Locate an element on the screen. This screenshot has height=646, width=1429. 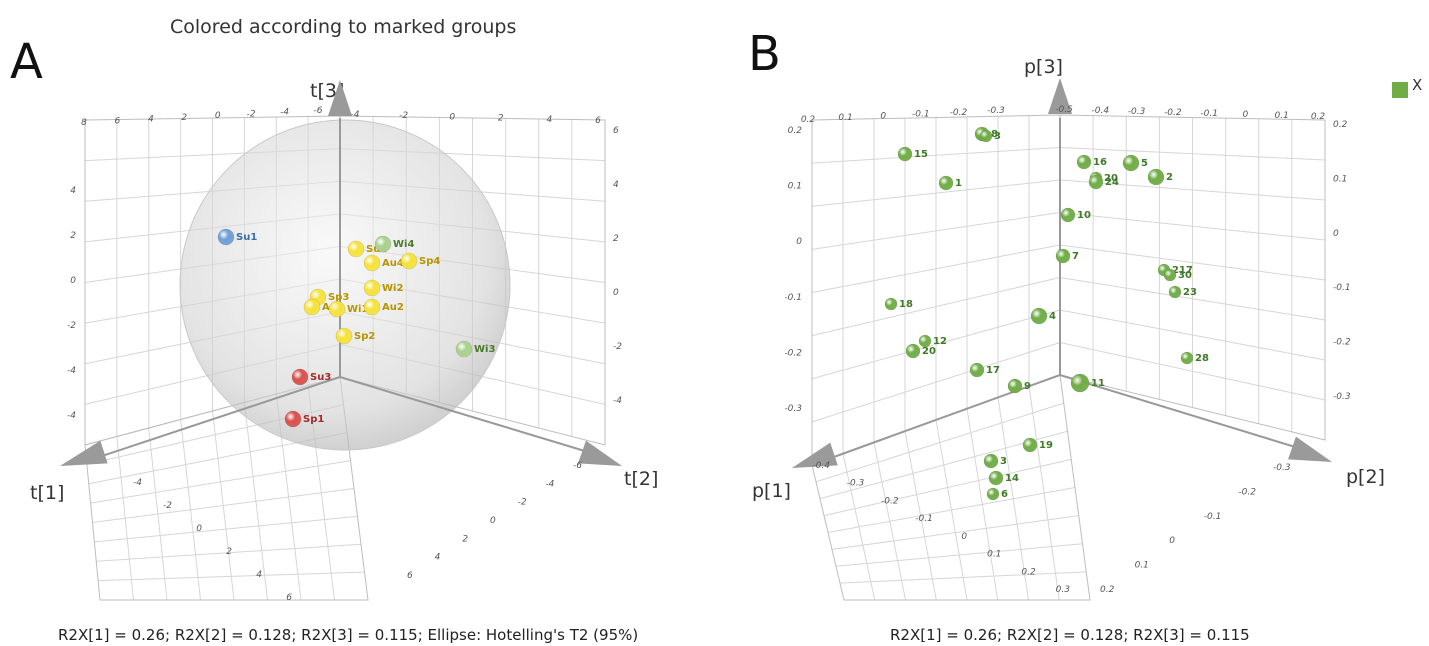
chart-a-ticks-left-vertical: 4 2 0 -2 -4 -4 is located at coordinates (71, 303).